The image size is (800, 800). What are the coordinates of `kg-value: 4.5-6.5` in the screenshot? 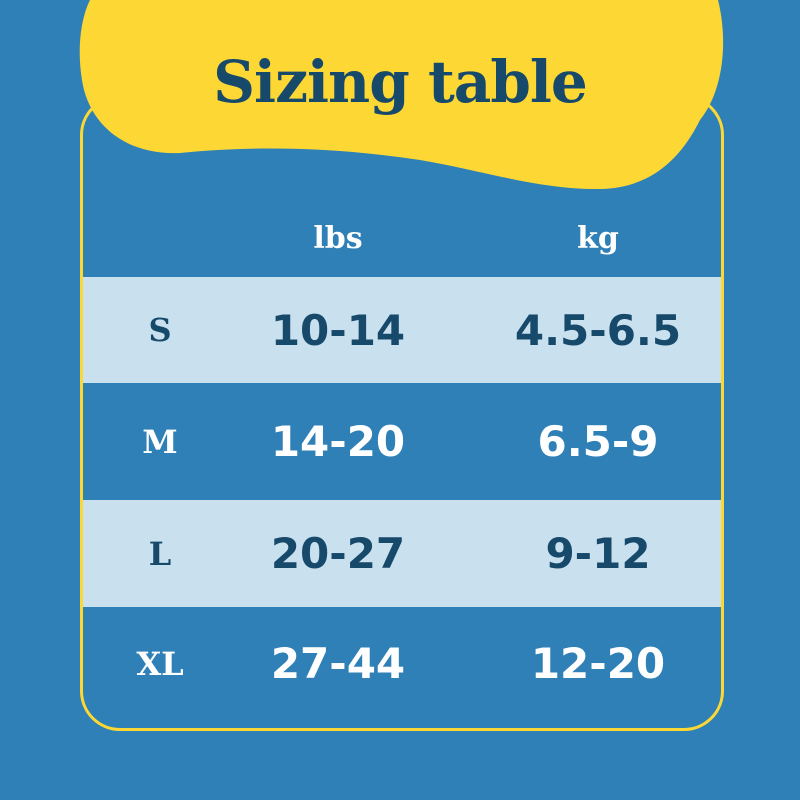 It's located at (598, 330).